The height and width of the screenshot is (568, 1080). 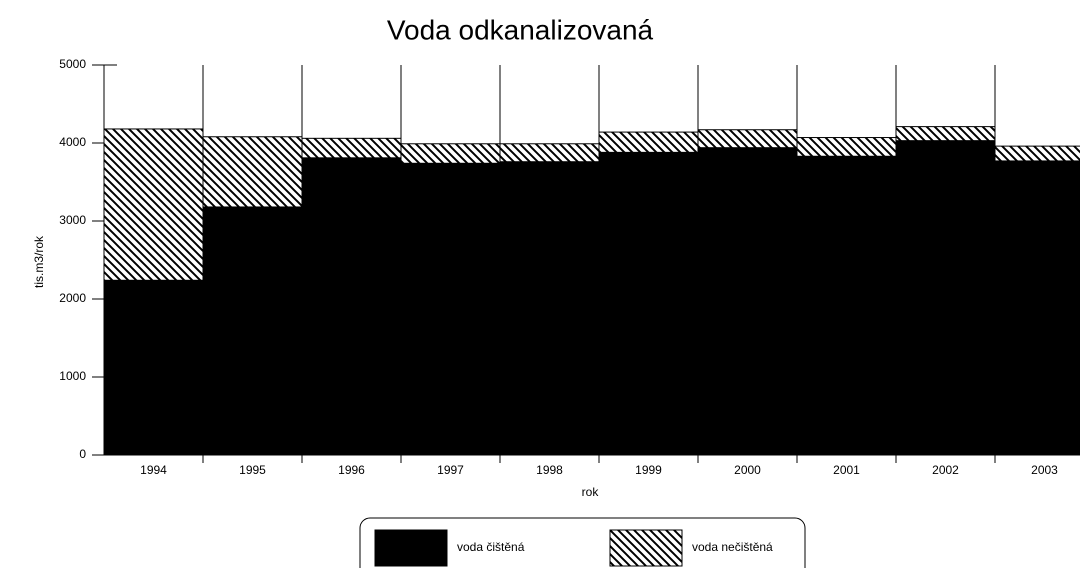 What do you see at coordinates (945, 470) in the screenshot?
I see `x-tick-label: 2002` at bounding box center [945, 470].